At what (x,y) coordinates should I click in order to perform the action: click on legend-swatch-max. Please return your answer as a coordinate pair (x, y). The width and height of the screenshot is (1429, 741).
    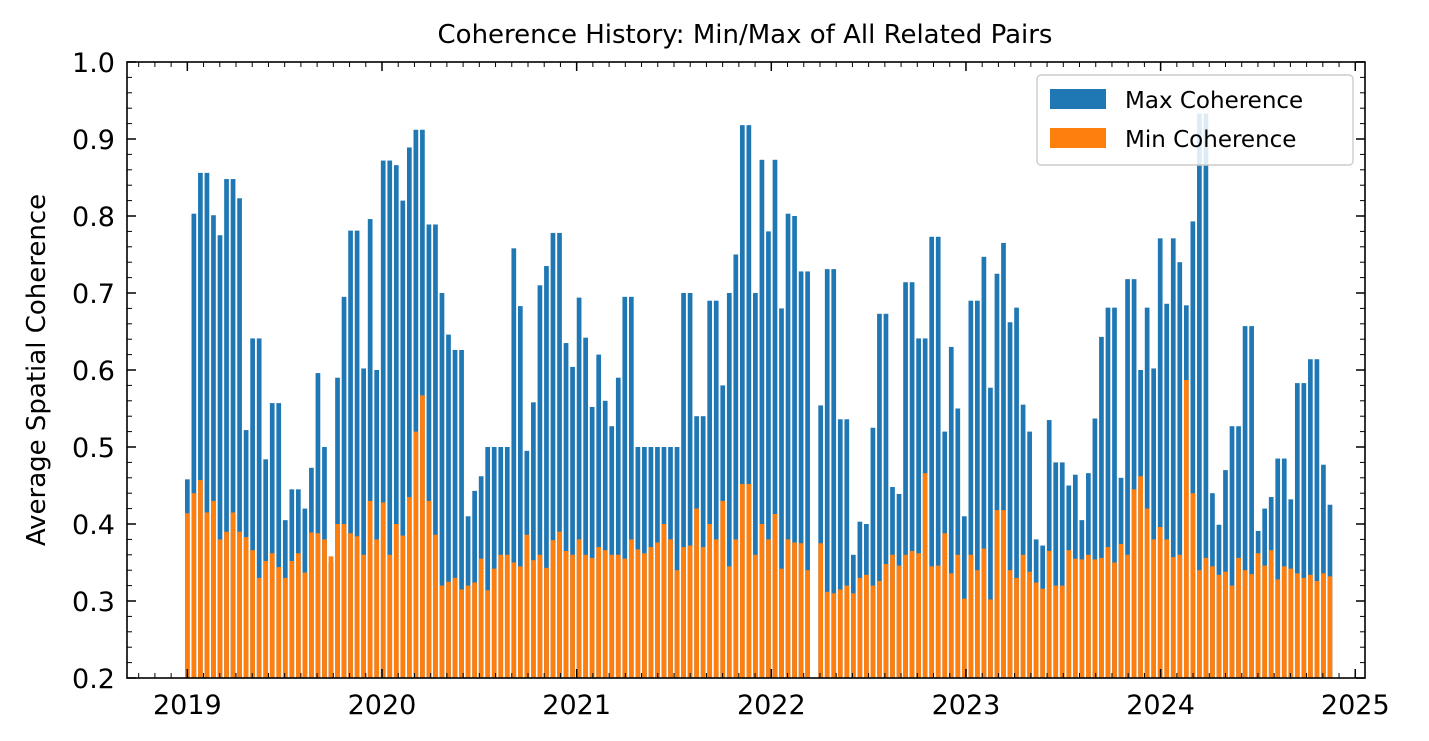
    Looking at the image, I should click on (1078, 99).